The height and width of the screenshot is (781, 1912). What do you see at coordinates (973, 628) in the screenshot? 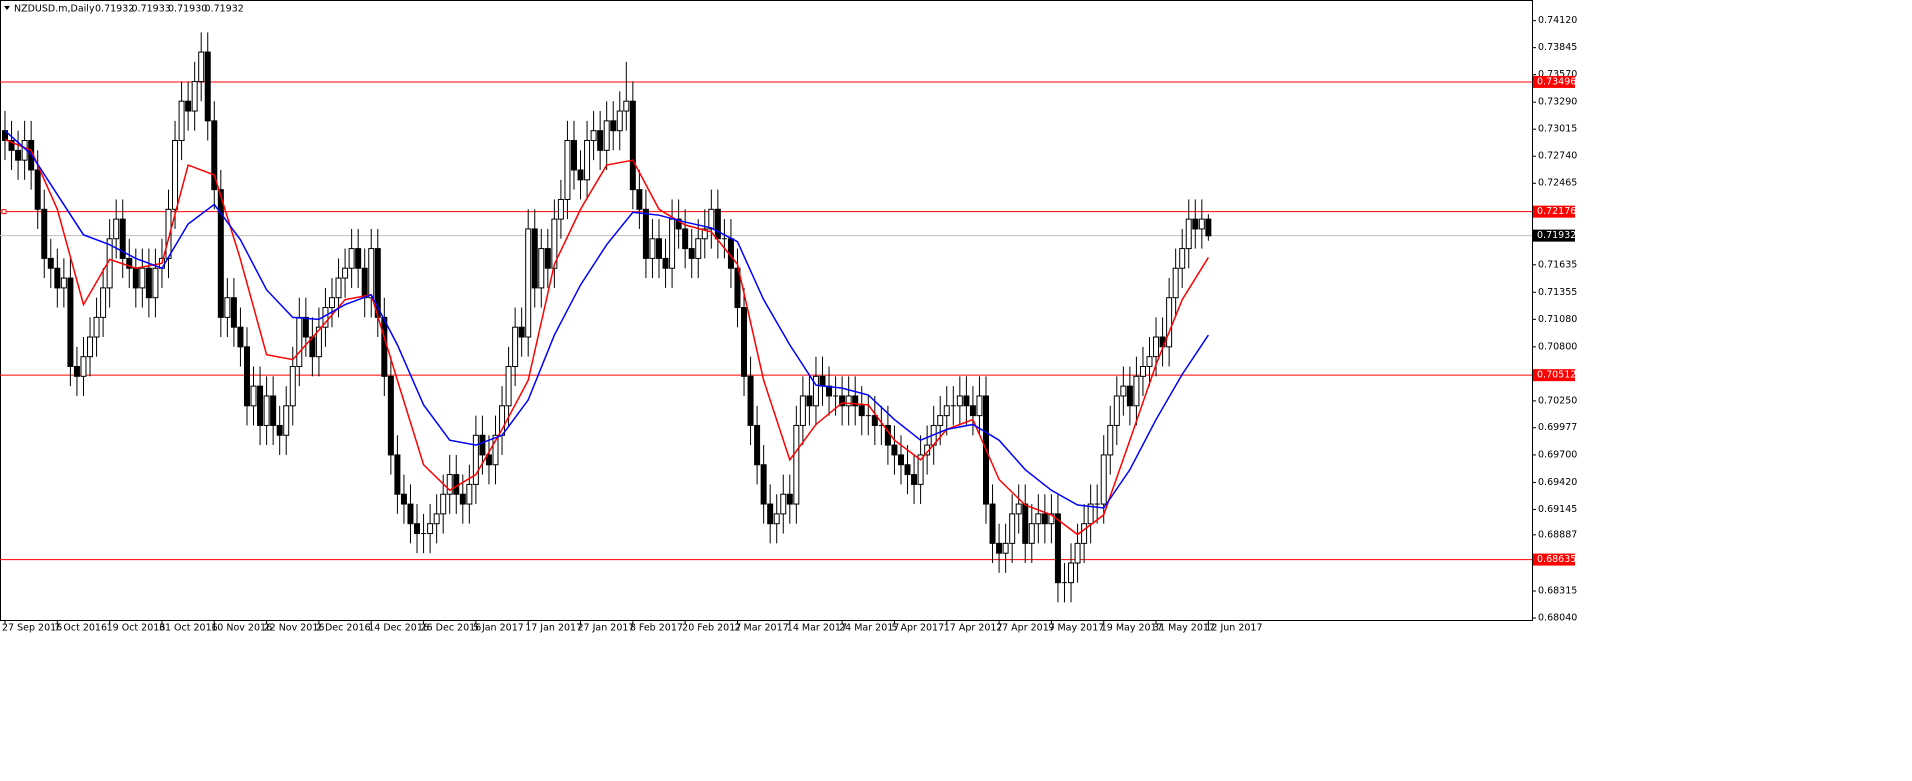
I see `x-tick-label: 17 Apr 2017` at bounding box center [973, 628].